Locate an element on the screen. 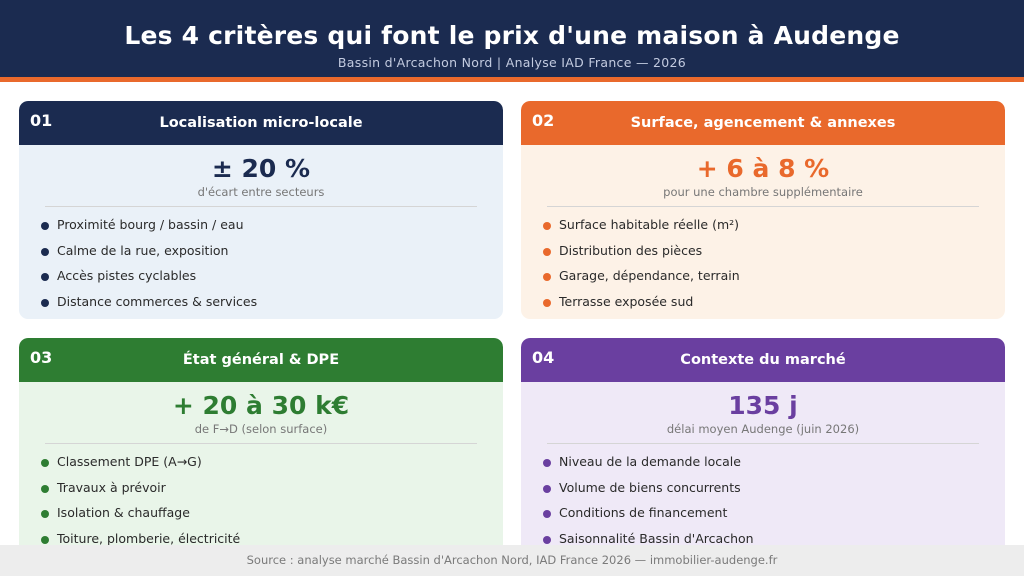  list-item-label: Calme de la rue, exposition is located at coordinates (143, 250).